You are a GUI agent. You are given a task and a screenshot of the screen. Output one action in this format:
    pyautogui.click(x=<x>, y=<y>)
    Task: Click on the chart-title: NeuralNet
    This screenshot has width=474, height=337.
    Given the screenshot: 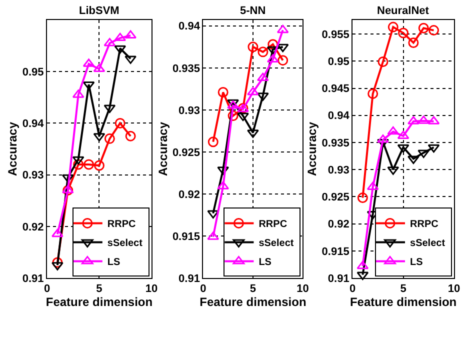 What is the action you would take?
    pyautogui.click(x=403, y=11)
    